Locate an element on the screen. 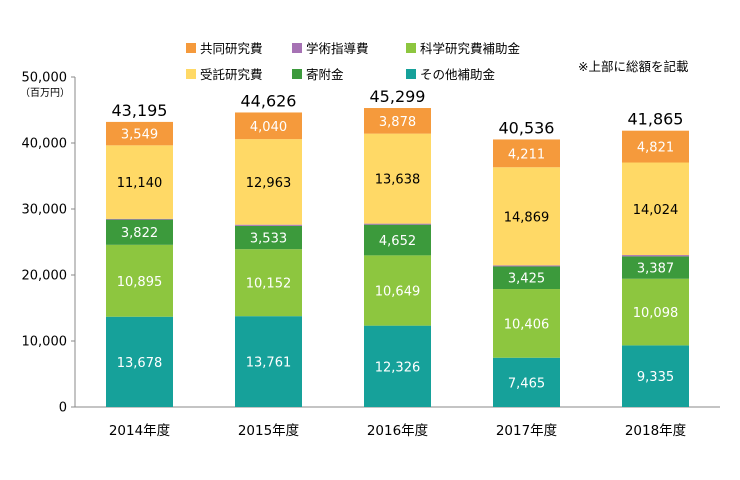  data-label: 3,425 is located at coordinates (526, 279).